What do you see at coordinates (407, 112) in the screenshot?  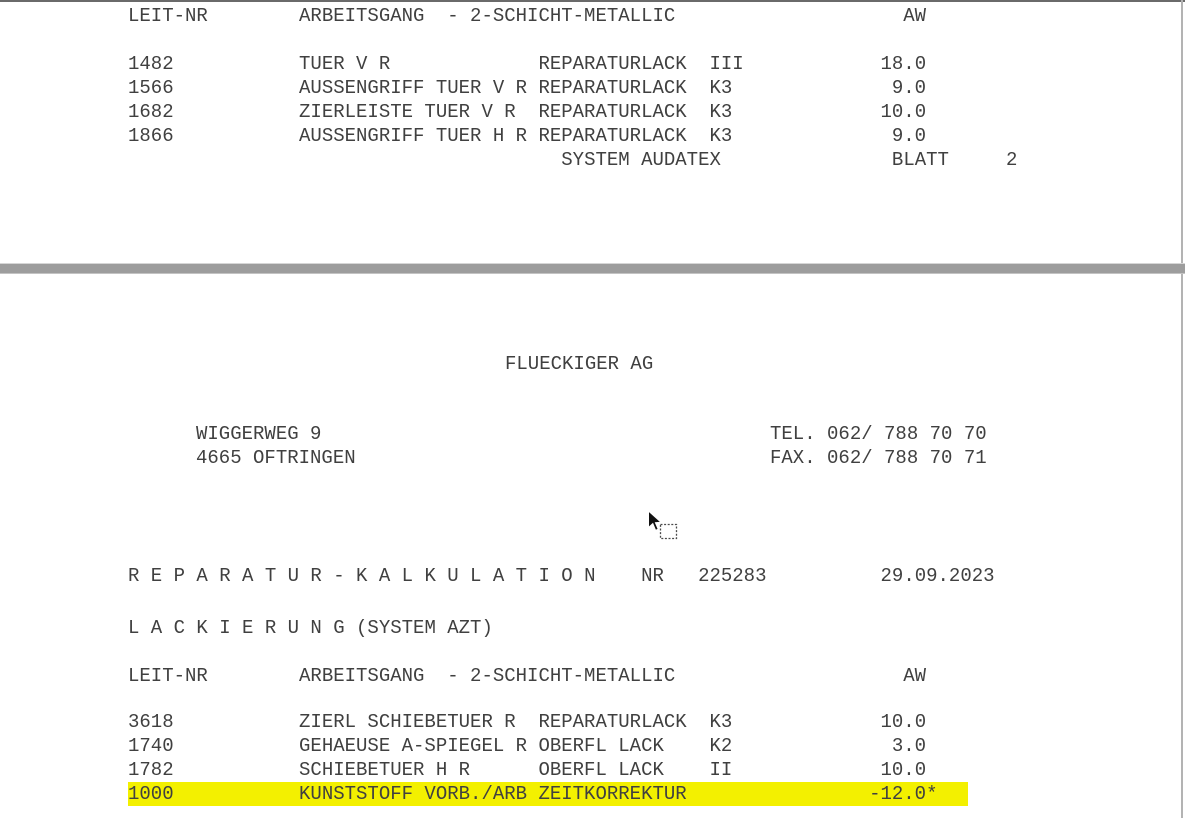 I see `cell-arbeitsgang: ZIERLEISTE TUER V R` at bounding box center [407, 112].